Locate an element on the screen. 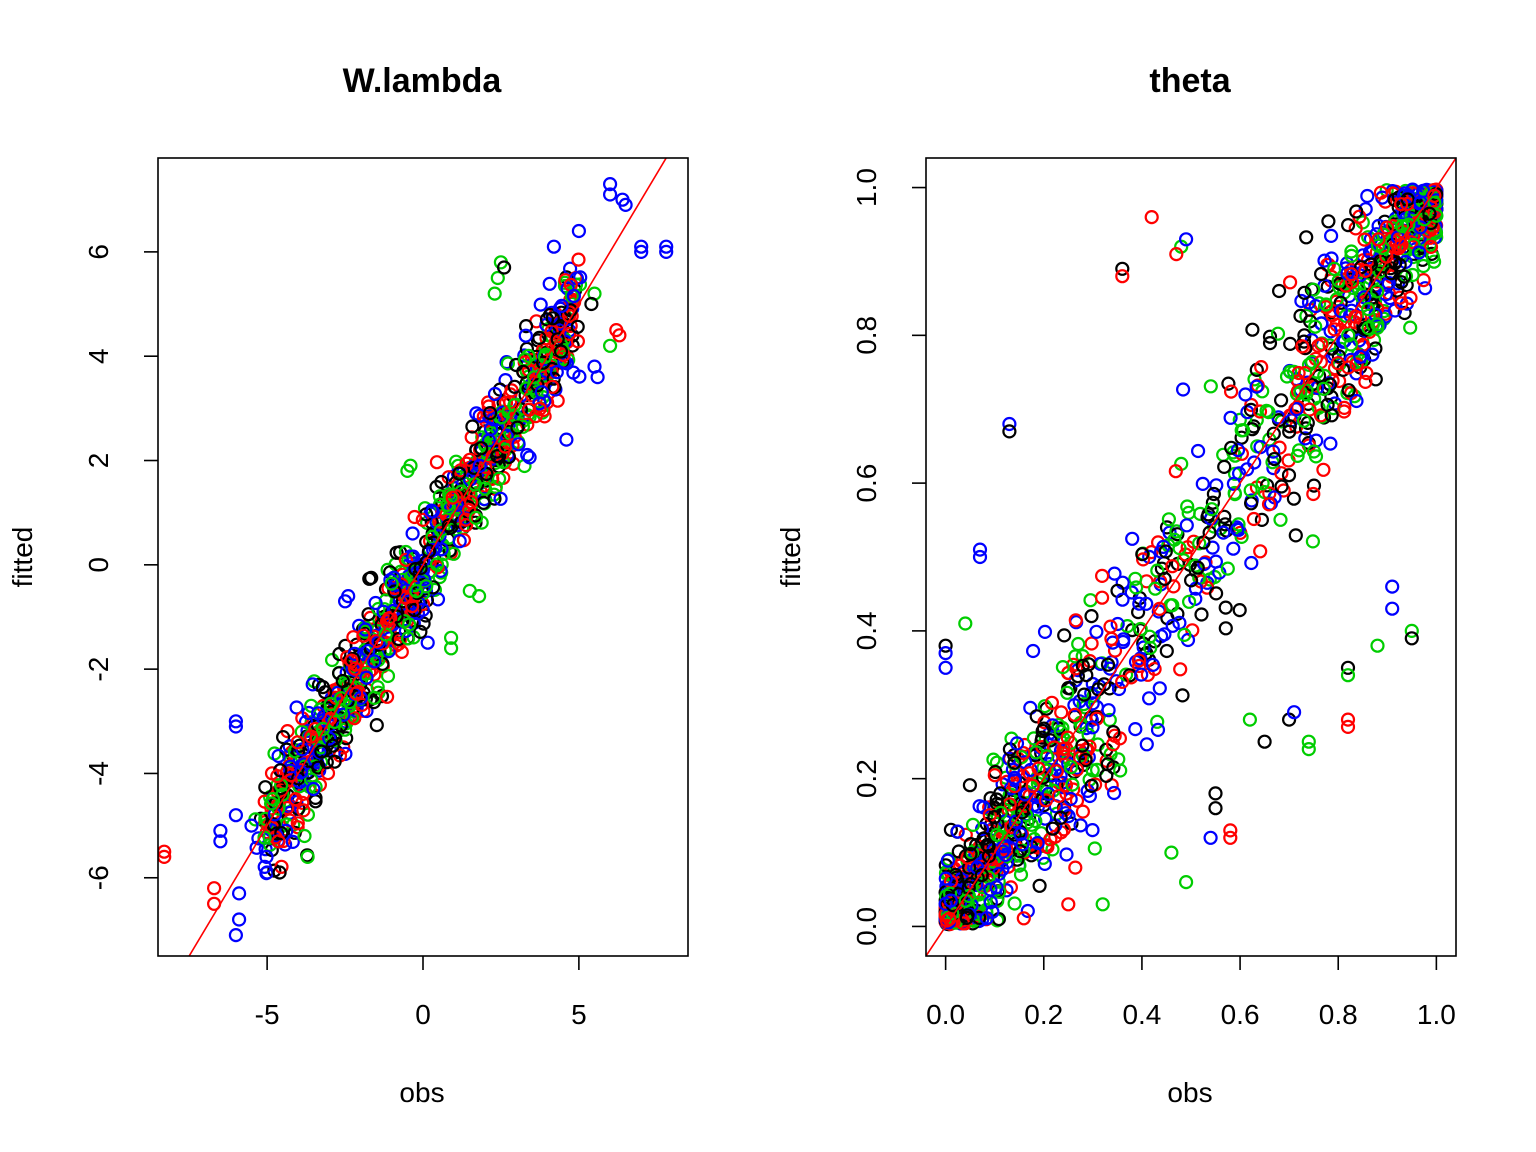 This screenshot has height=1152, width=1536. y-tick-label: 0.6 is located at coordinates (866, 483).